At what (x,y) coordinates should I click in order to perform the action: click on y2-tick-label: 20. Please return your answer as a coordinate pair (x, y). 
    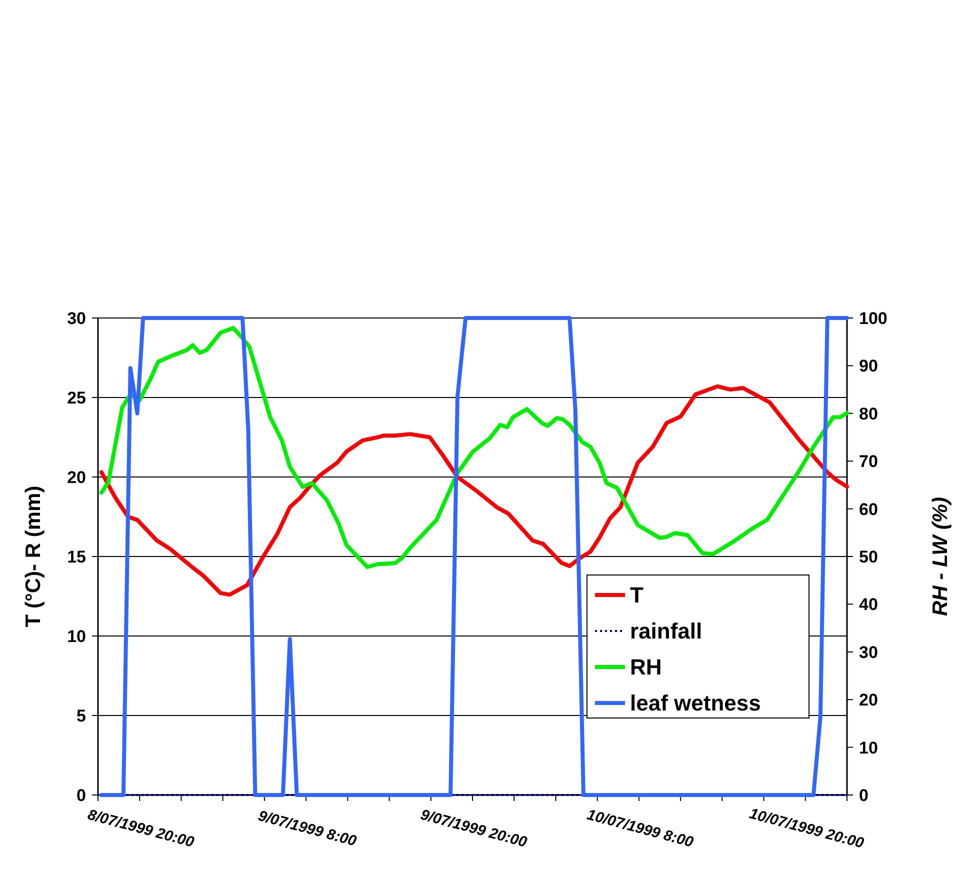
    Looking at the image, I should click on (868, 700).